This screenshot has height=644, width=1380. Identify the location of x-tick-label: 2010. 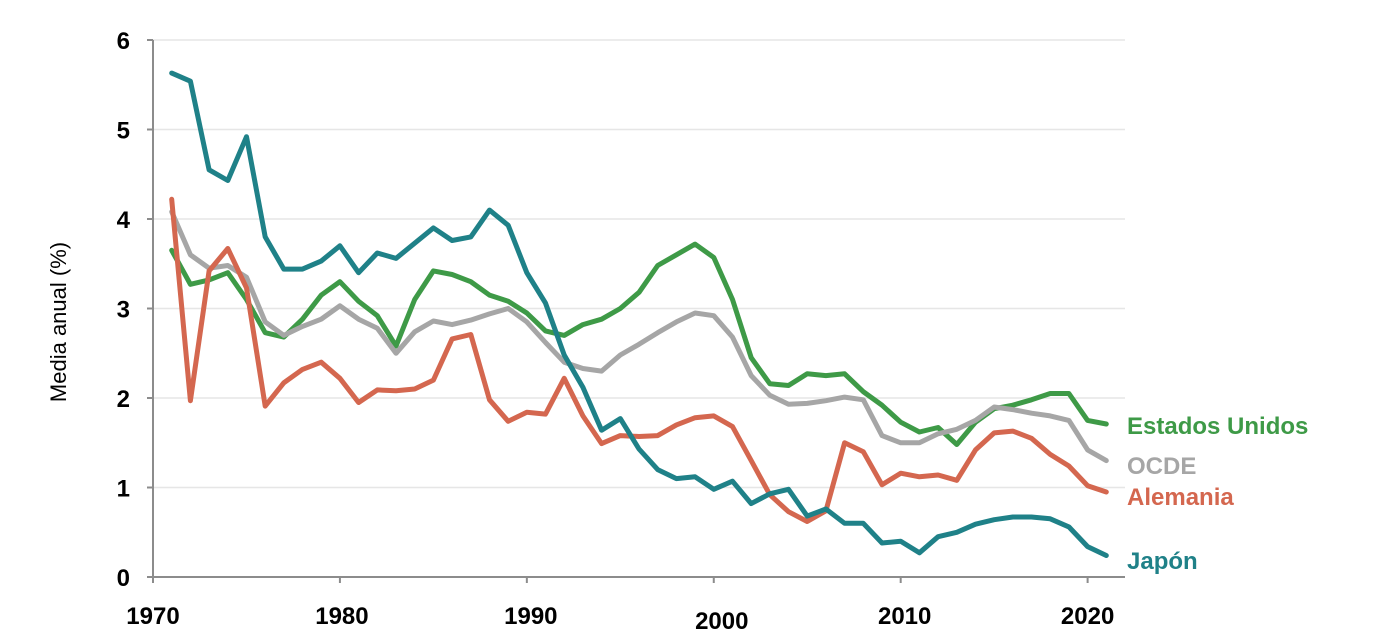
(904, 616).